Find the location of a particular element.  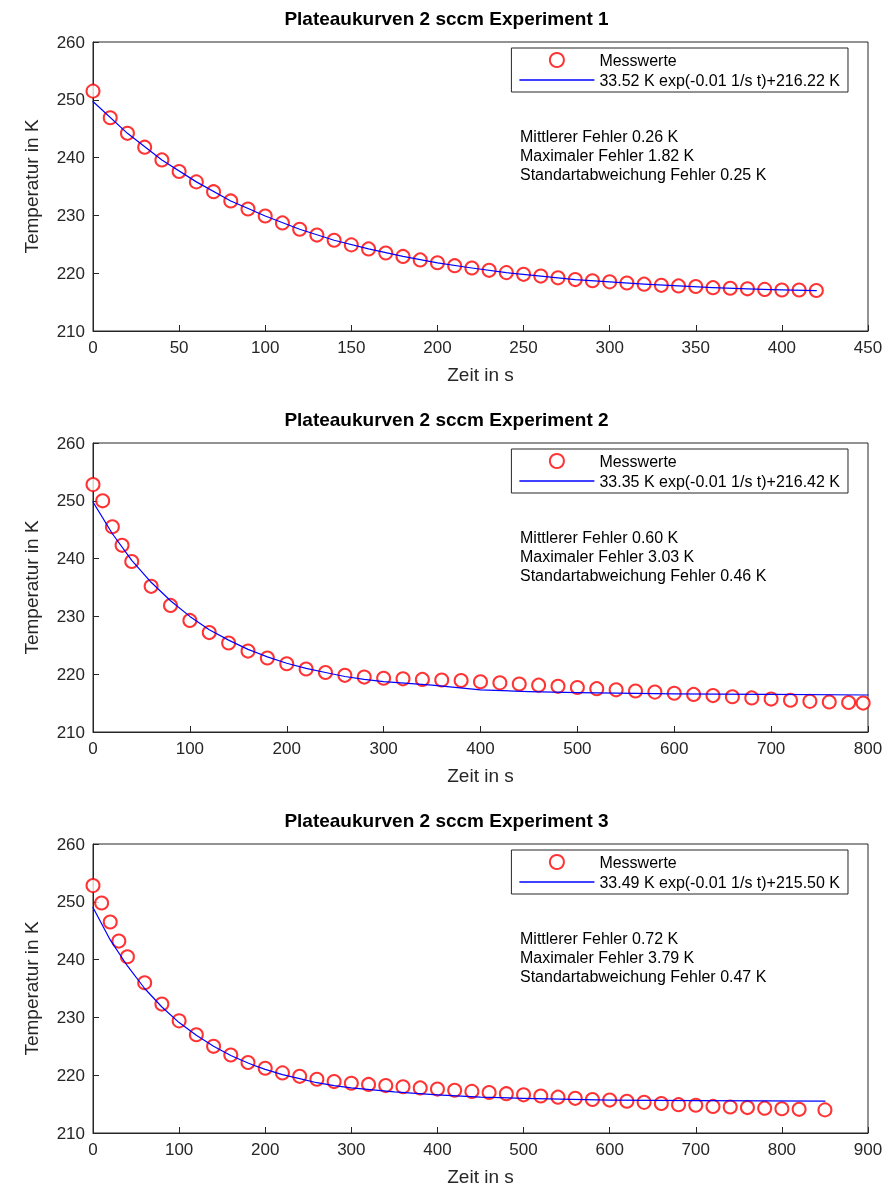

x-tick-label: 800 is located at coordinates (868, 748).